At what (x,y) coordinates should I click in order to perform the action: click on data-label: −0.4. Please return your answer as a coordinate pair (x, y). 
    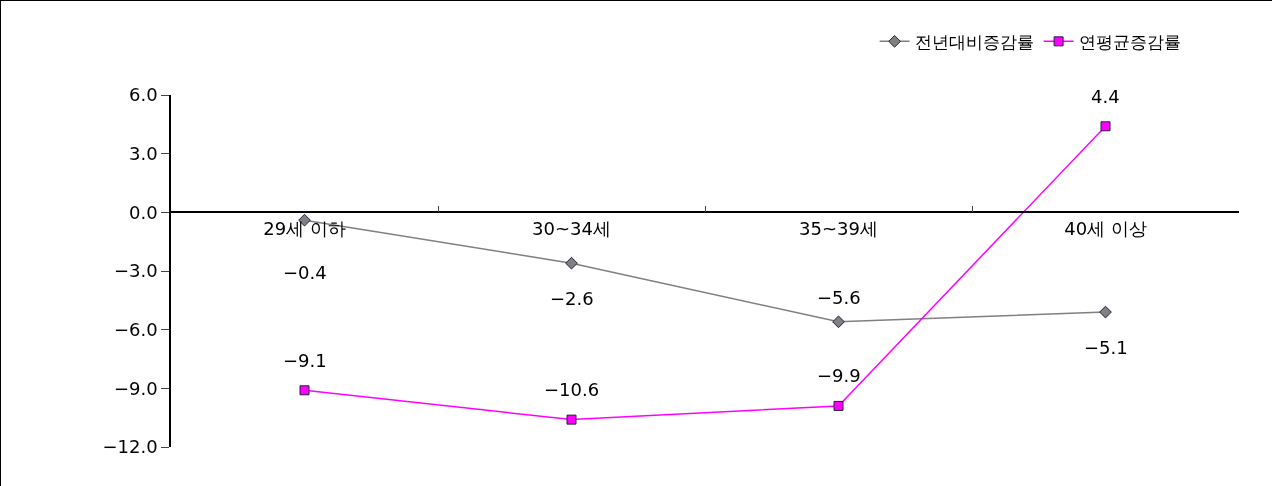
    Looking at the image, I should click on (305, 272).